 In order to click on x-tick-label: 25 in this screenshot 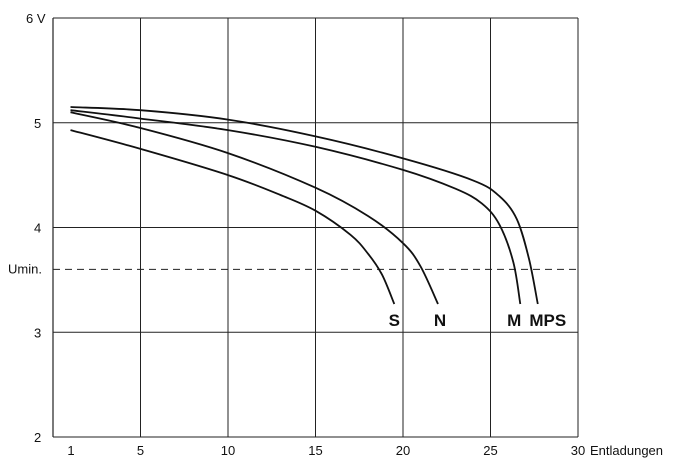, I will do `click(490, 450)`.